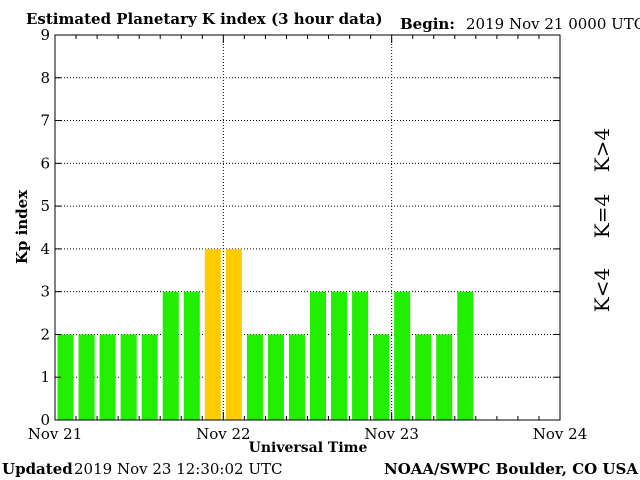 The image size is (640, 480). Describe the element at coordinates (55, 434) in the screenshot. I see `x-tick-label: Nov 21` at that location.